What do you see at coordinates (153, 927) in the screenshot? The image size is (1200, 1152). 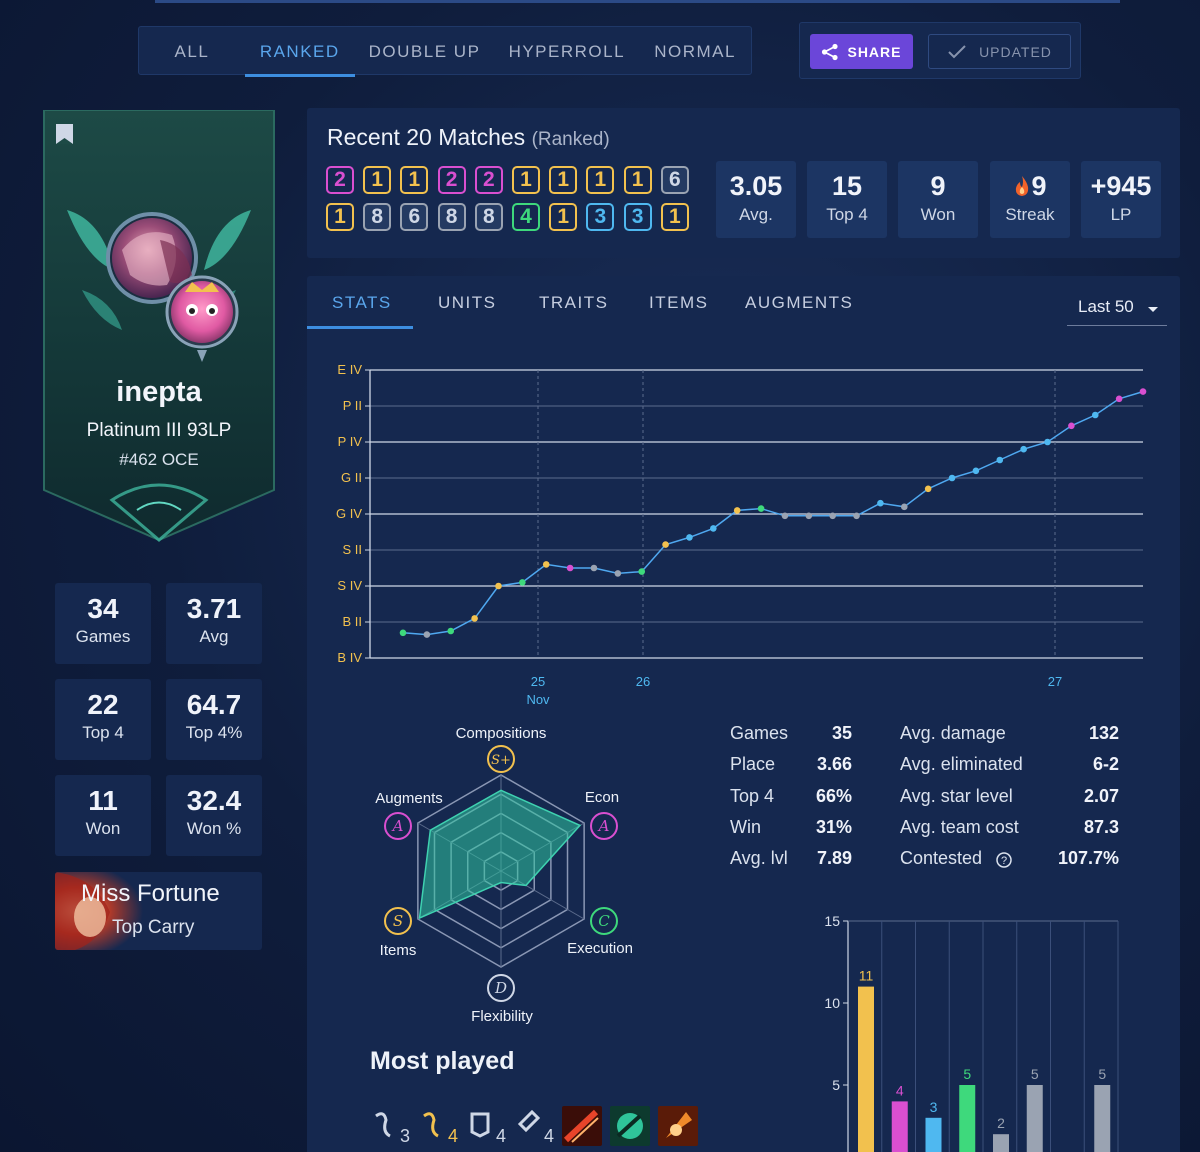 I see `carry-label: Top Carry` at bounding box center [153, 927].